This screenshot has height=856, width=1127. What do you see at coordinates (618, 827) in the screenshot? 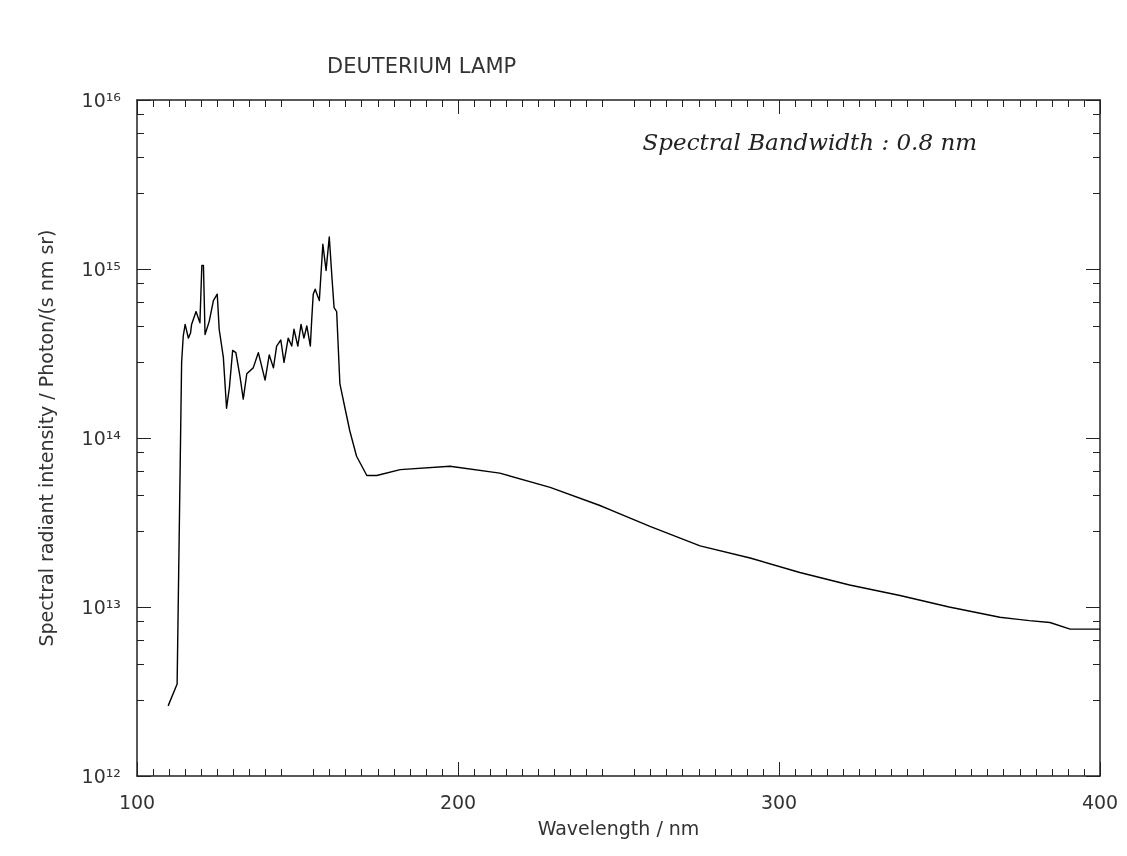
I see `x-axis-title: Wavelength / nm` at bounding box center [618, 827].